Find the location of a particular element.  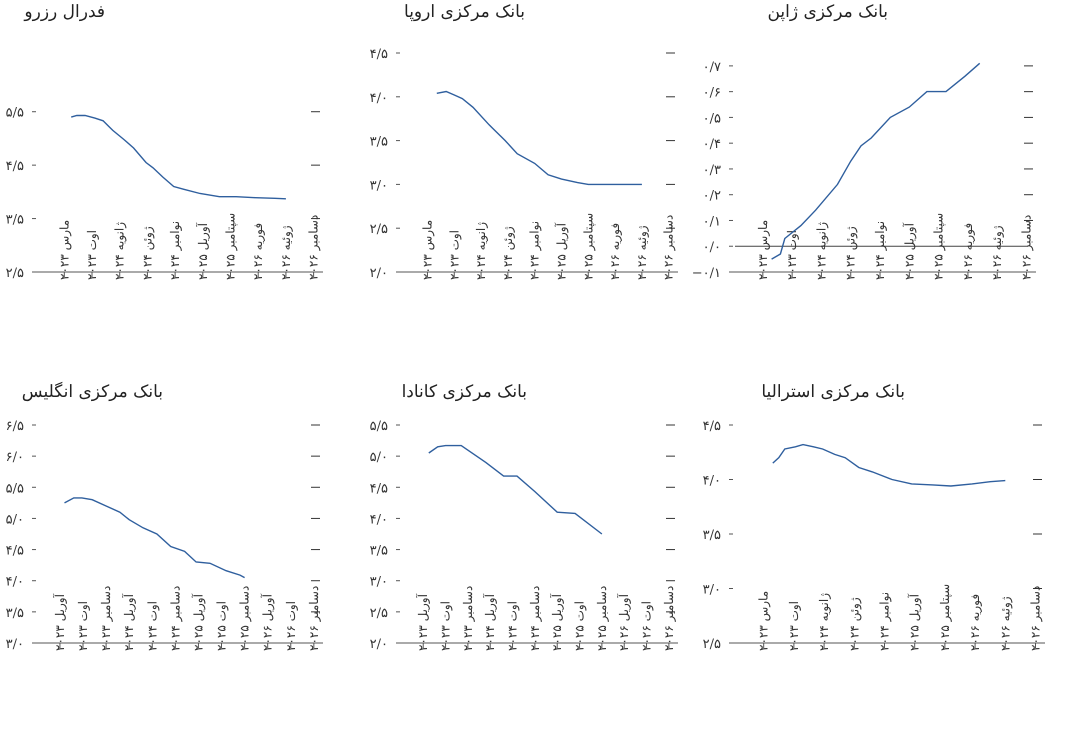

y-tick-label: ۰/۵ is located at coordinates (712, 118).